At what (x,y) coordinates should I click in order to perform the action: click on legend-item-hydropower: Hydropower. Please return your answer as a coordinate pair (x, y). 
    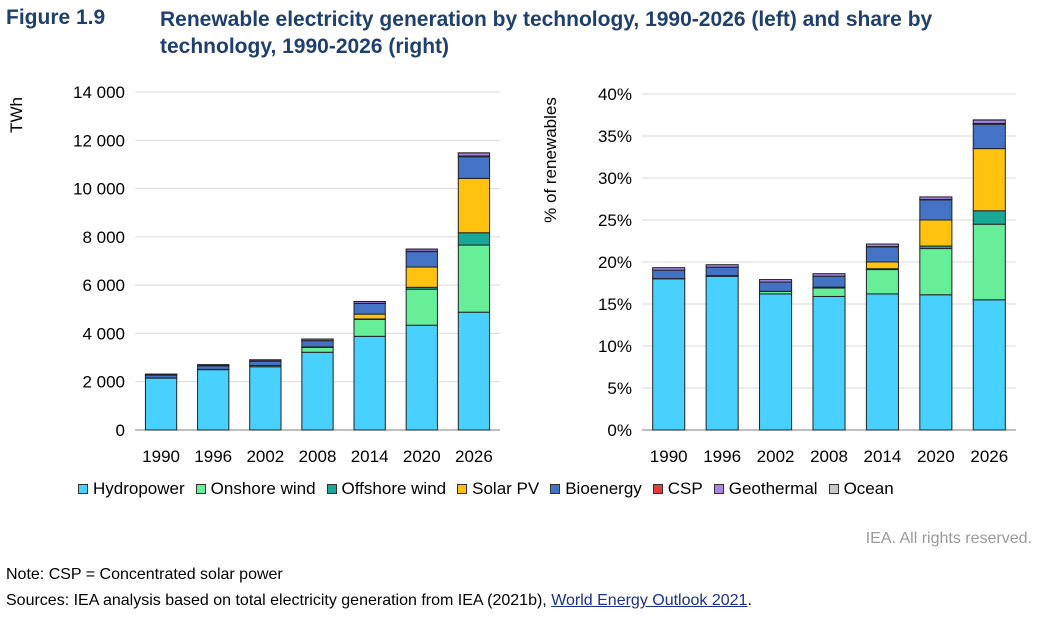
    Looking at the image, I should click on (131, 489).